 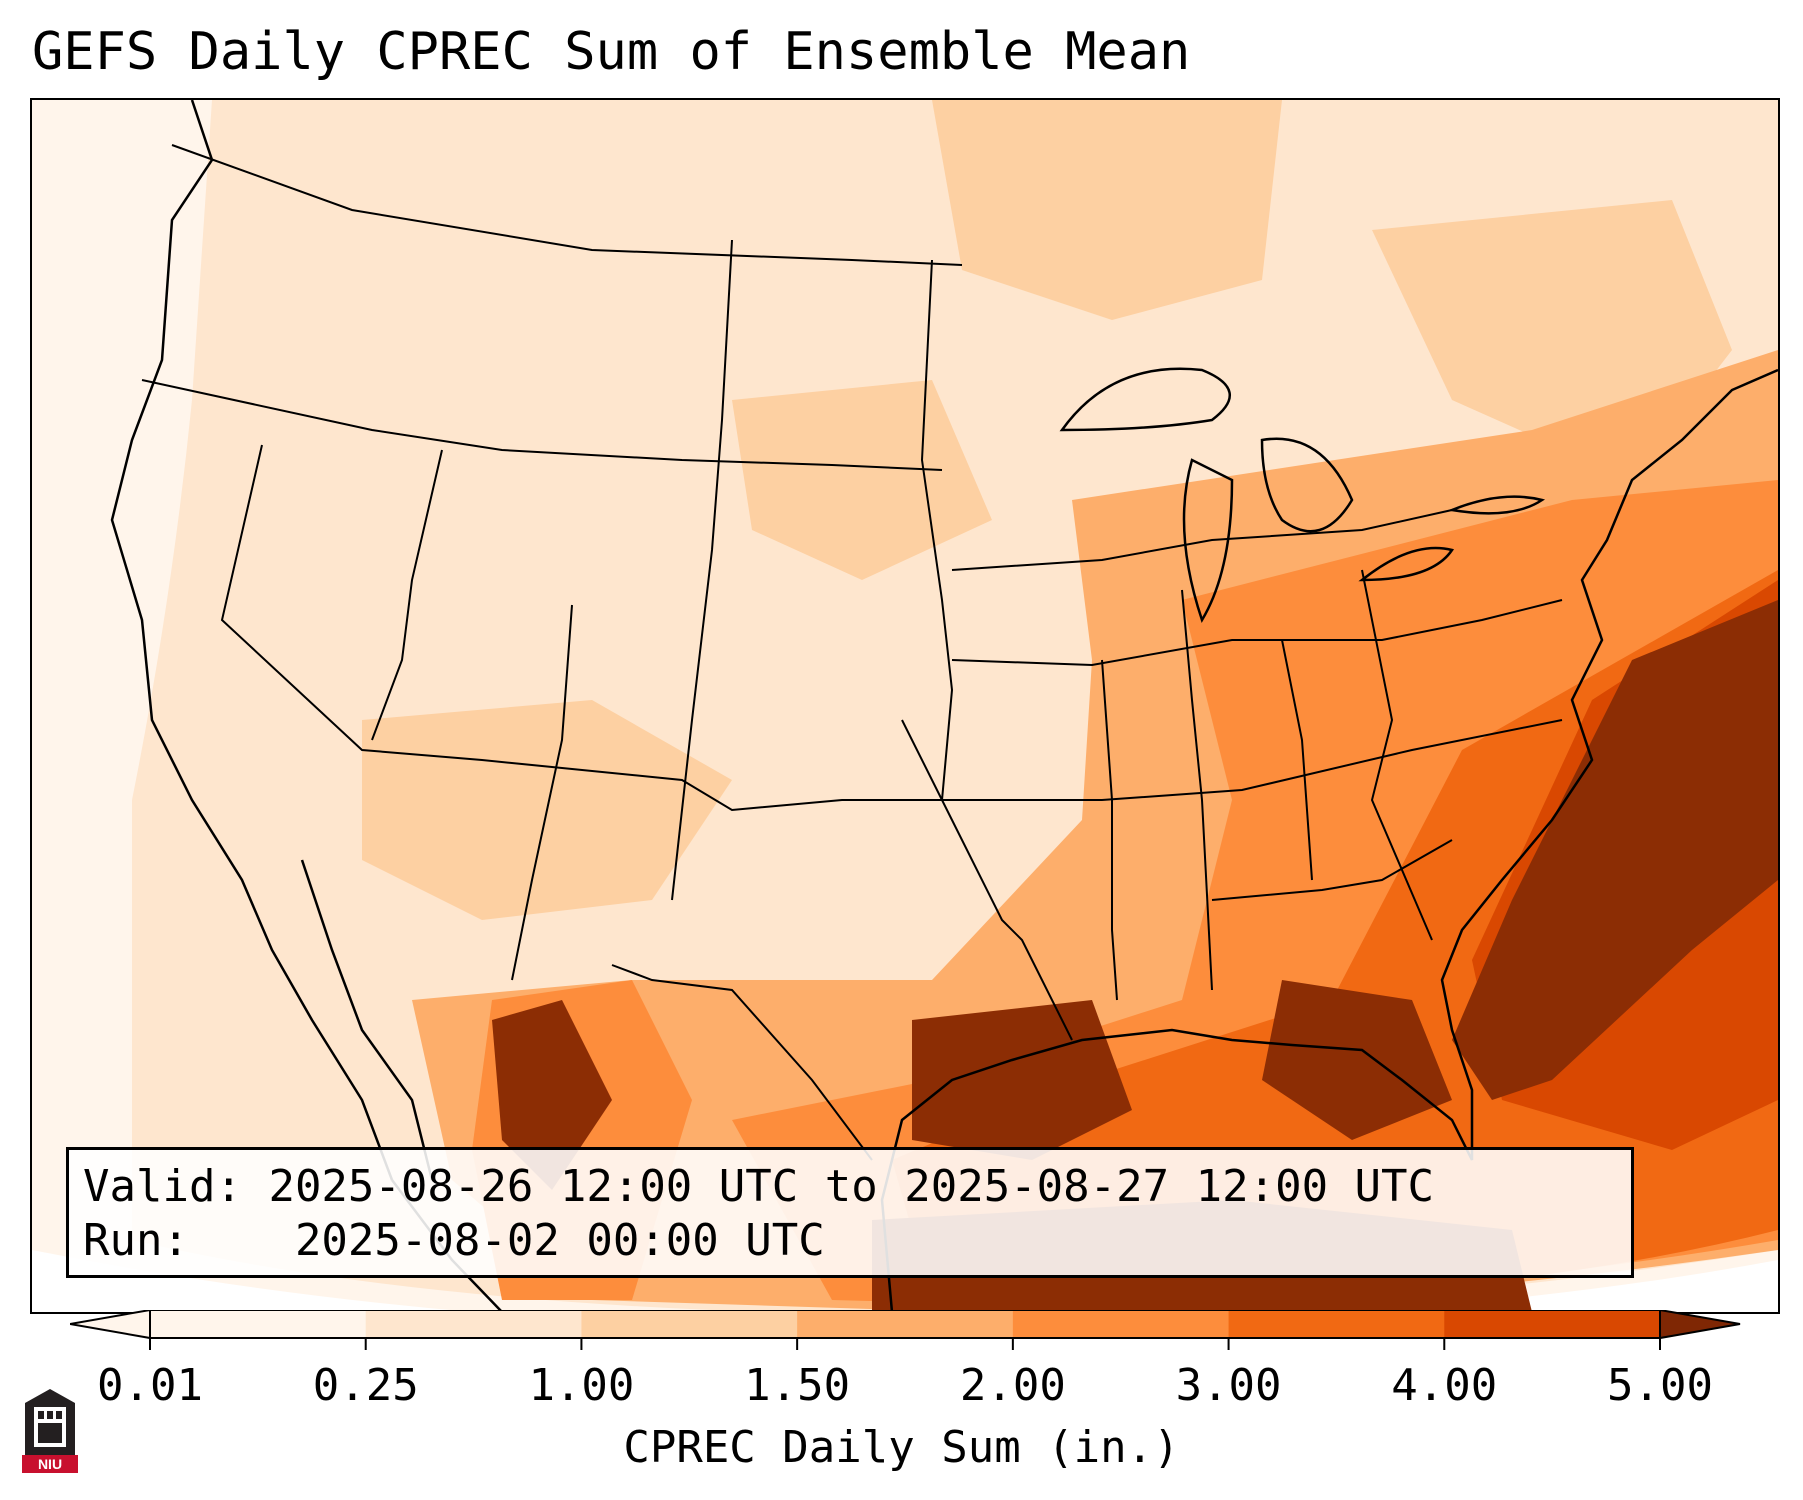 I want to click on map-title: GEFS Daily CPREC Sum of Ensemble Mean, so click(x=611, y=52).